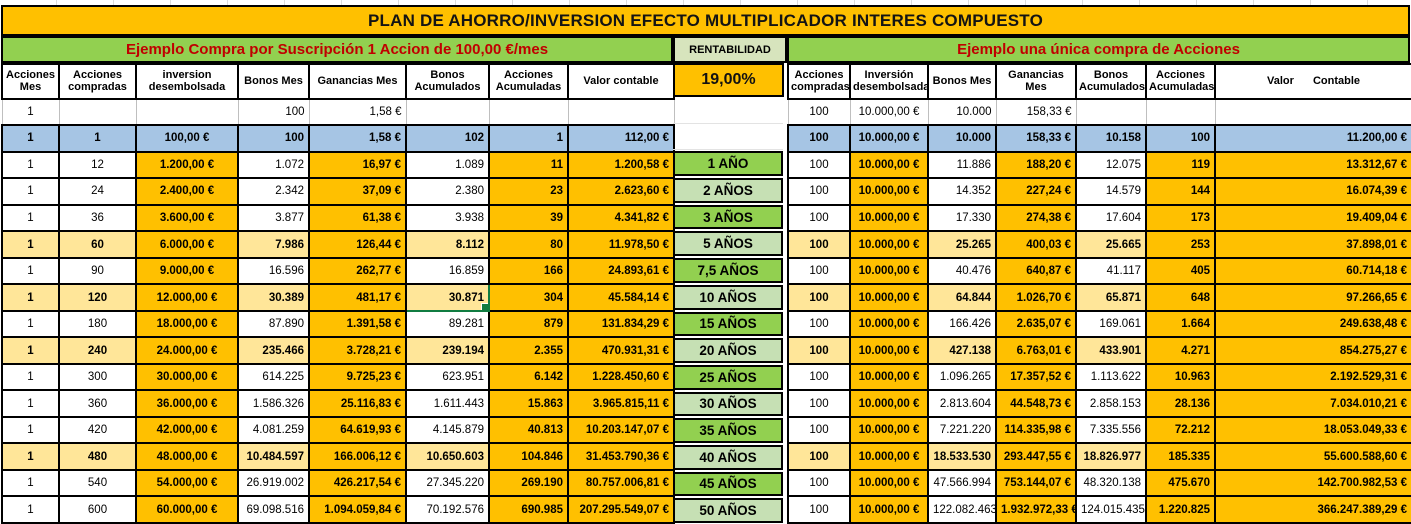 This screenshot has height=524, width=1411. I want to click on cell: 16.596, so click(273, 271).